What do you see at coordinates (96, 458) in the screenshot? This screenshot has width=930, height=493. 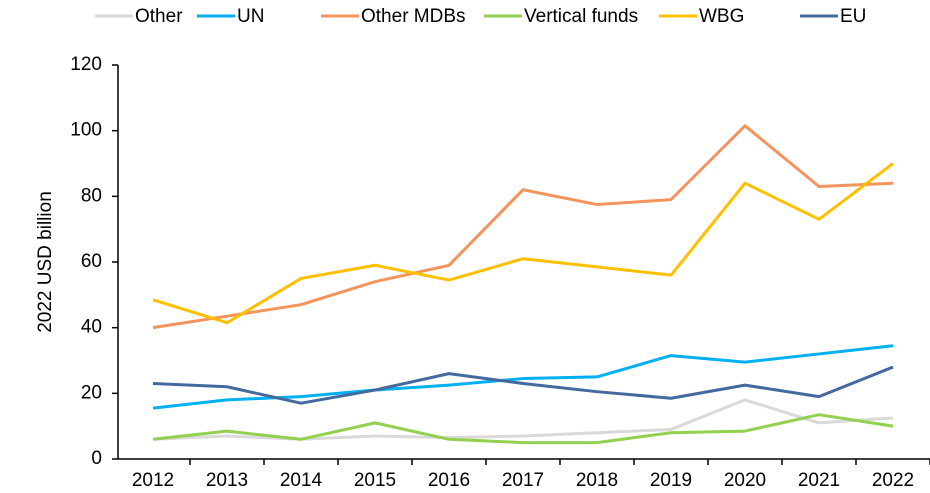 I see `y-tick-label: 0` at bounding box center [96, 458].